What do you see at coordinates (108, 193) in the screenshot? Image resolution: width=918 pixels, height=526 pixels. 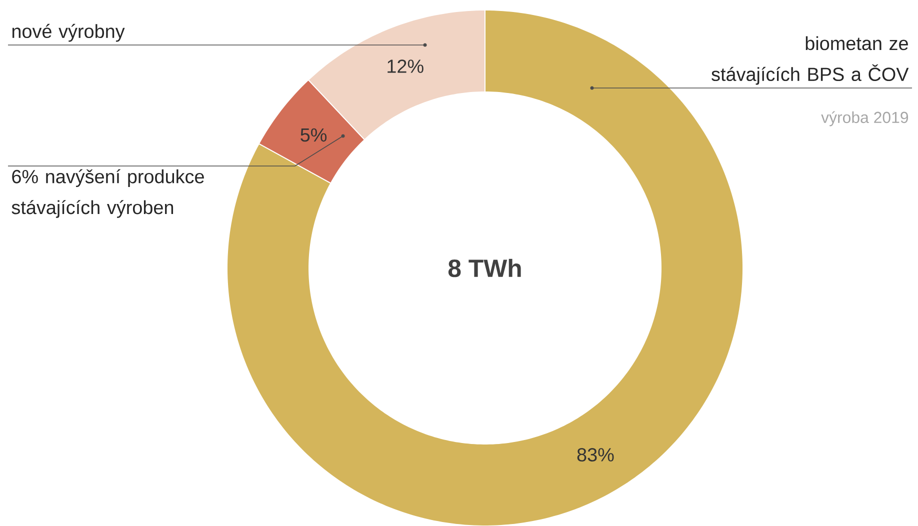 I see `slice-label: 6% navýšení produkce stávajících výroben` at bounding box center [108, 193].